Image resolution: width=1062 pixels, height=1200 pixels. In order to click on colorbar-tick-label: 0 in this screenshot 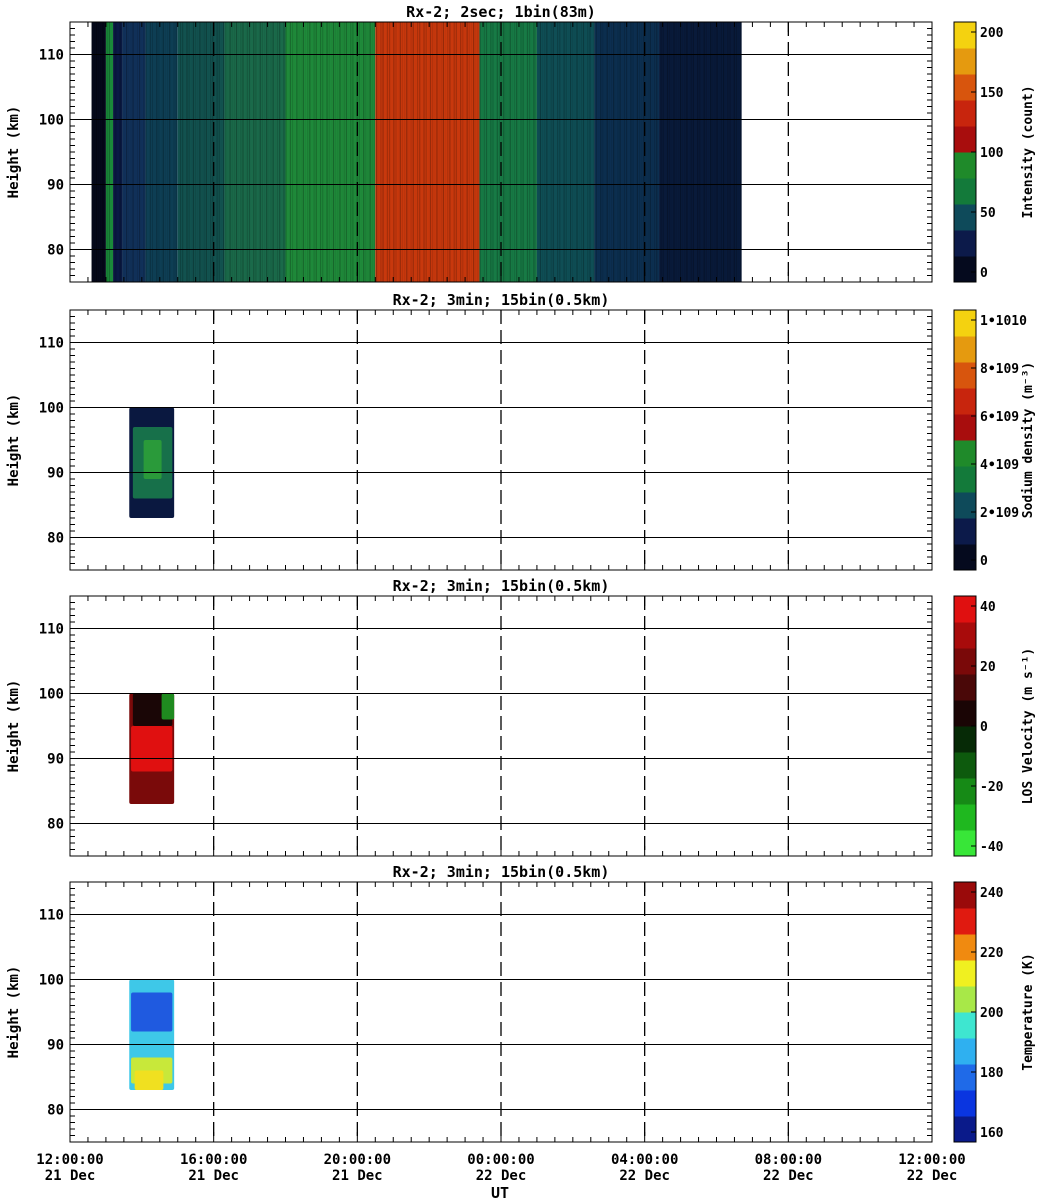, I will do `click(984, 727)`.